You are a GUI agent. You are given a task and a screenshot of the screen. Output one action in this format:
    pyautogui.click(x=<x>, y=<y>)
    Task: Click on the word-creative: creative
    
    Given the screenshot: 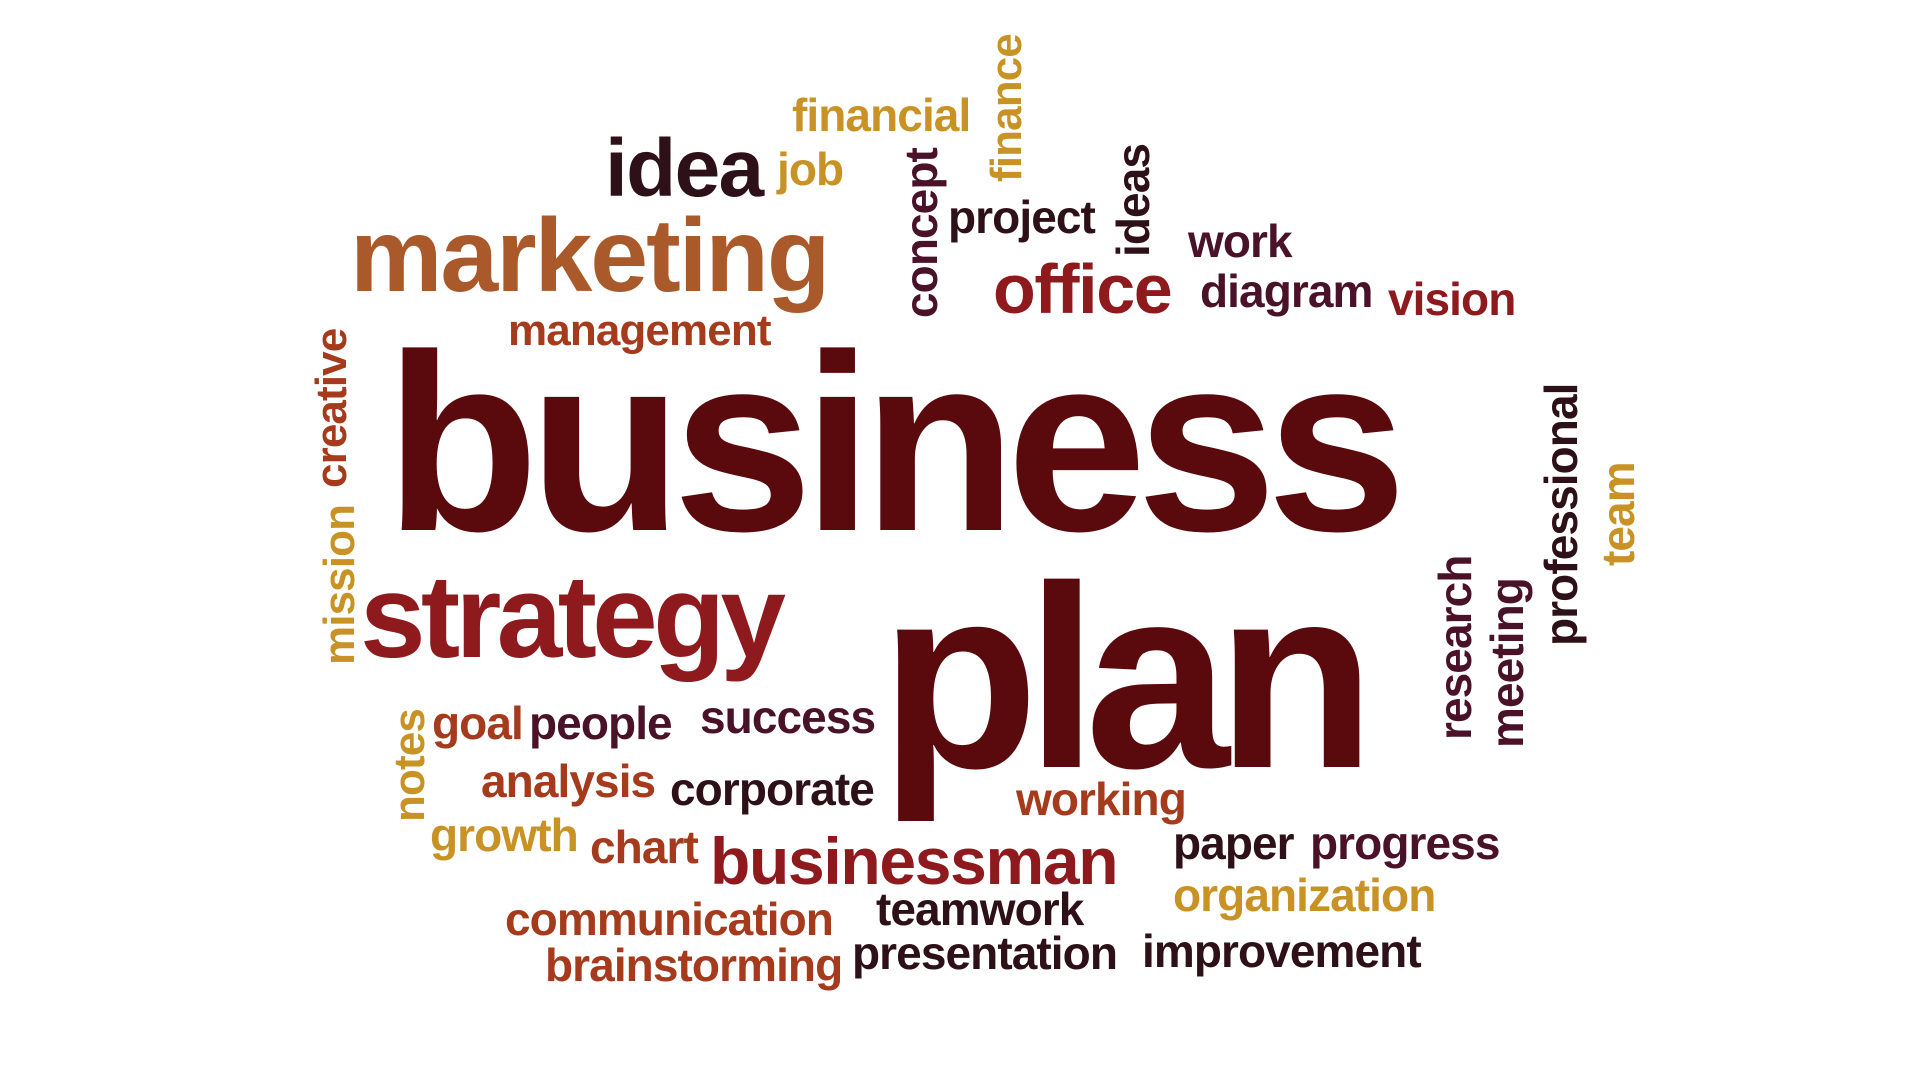 What is the action you would take?
    pyautogui.click(x=331, y=408)
    